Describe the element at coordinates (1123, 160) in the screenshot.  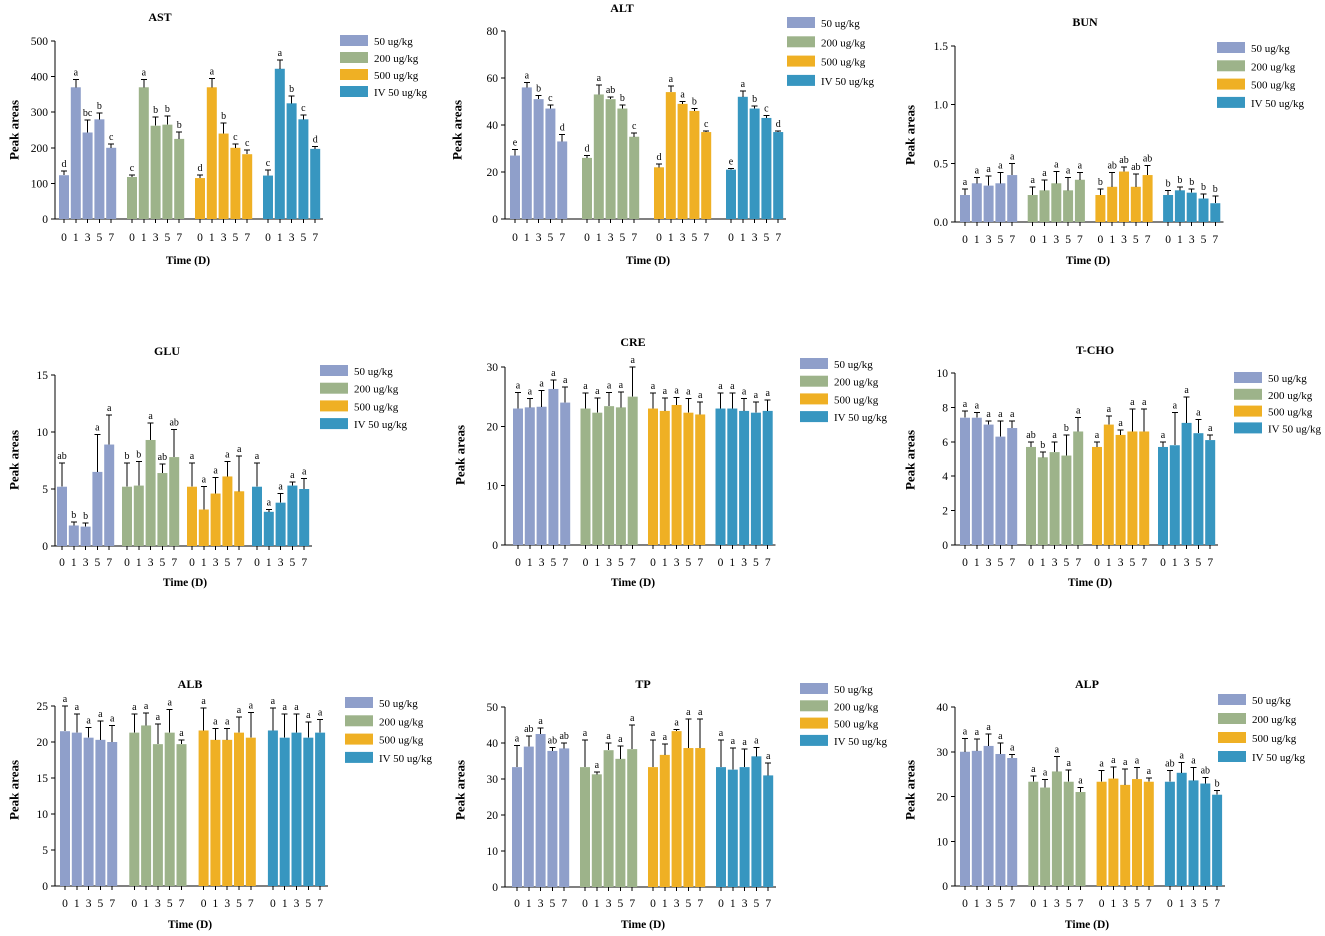
I see `significance-letter: ab` at that location.